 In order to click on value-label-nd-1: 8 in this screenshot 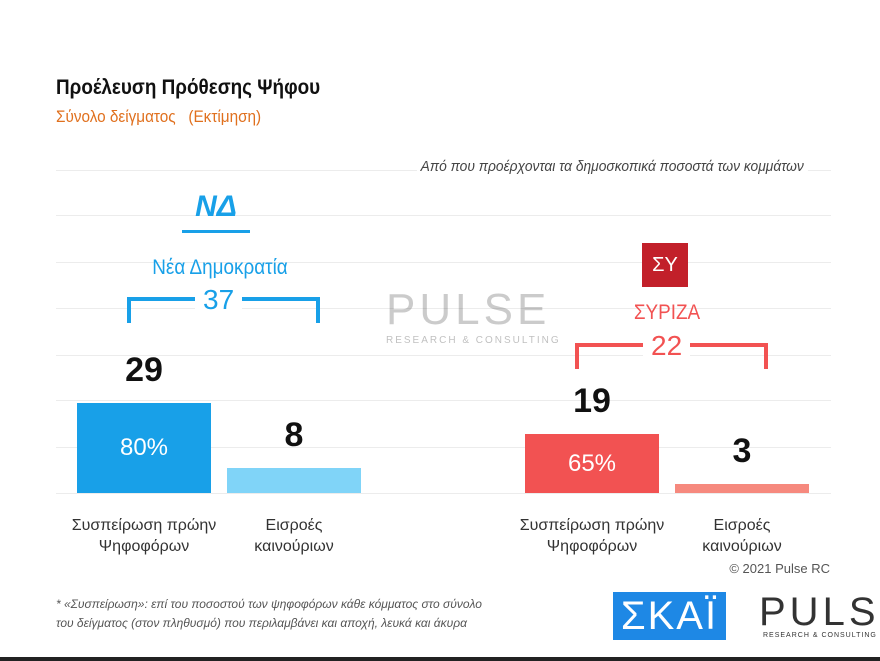, I will do `click(294, 435)`.